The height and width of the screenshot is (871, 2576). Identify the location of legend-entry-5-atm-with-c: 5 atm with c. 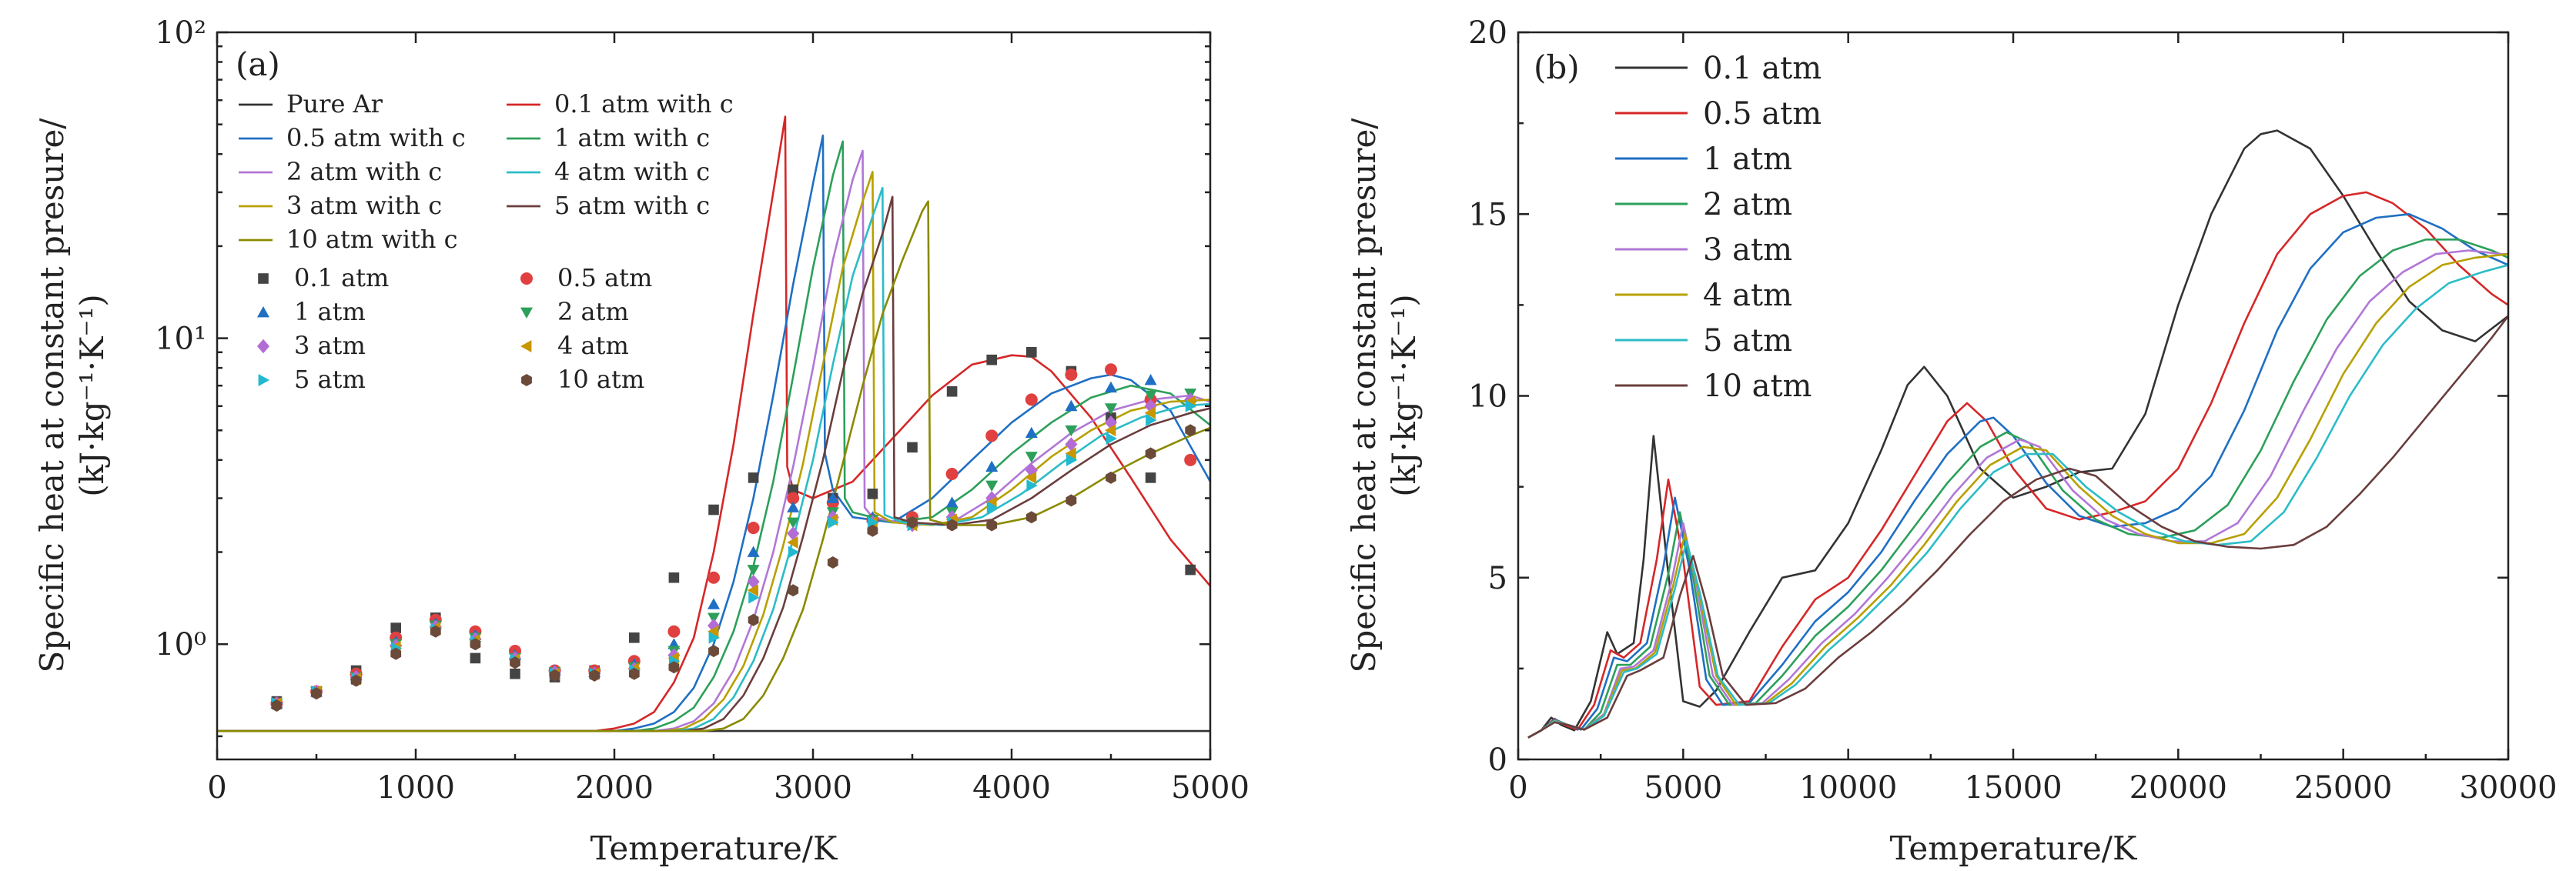
(608, 205).